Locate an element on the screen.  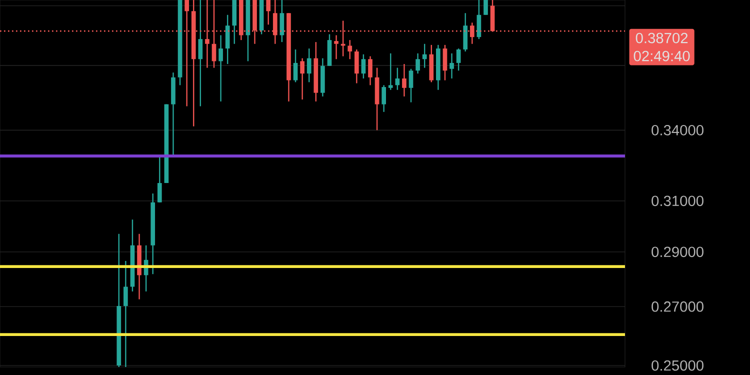
text: 02:49:40 is located at coordinates (662, 56).